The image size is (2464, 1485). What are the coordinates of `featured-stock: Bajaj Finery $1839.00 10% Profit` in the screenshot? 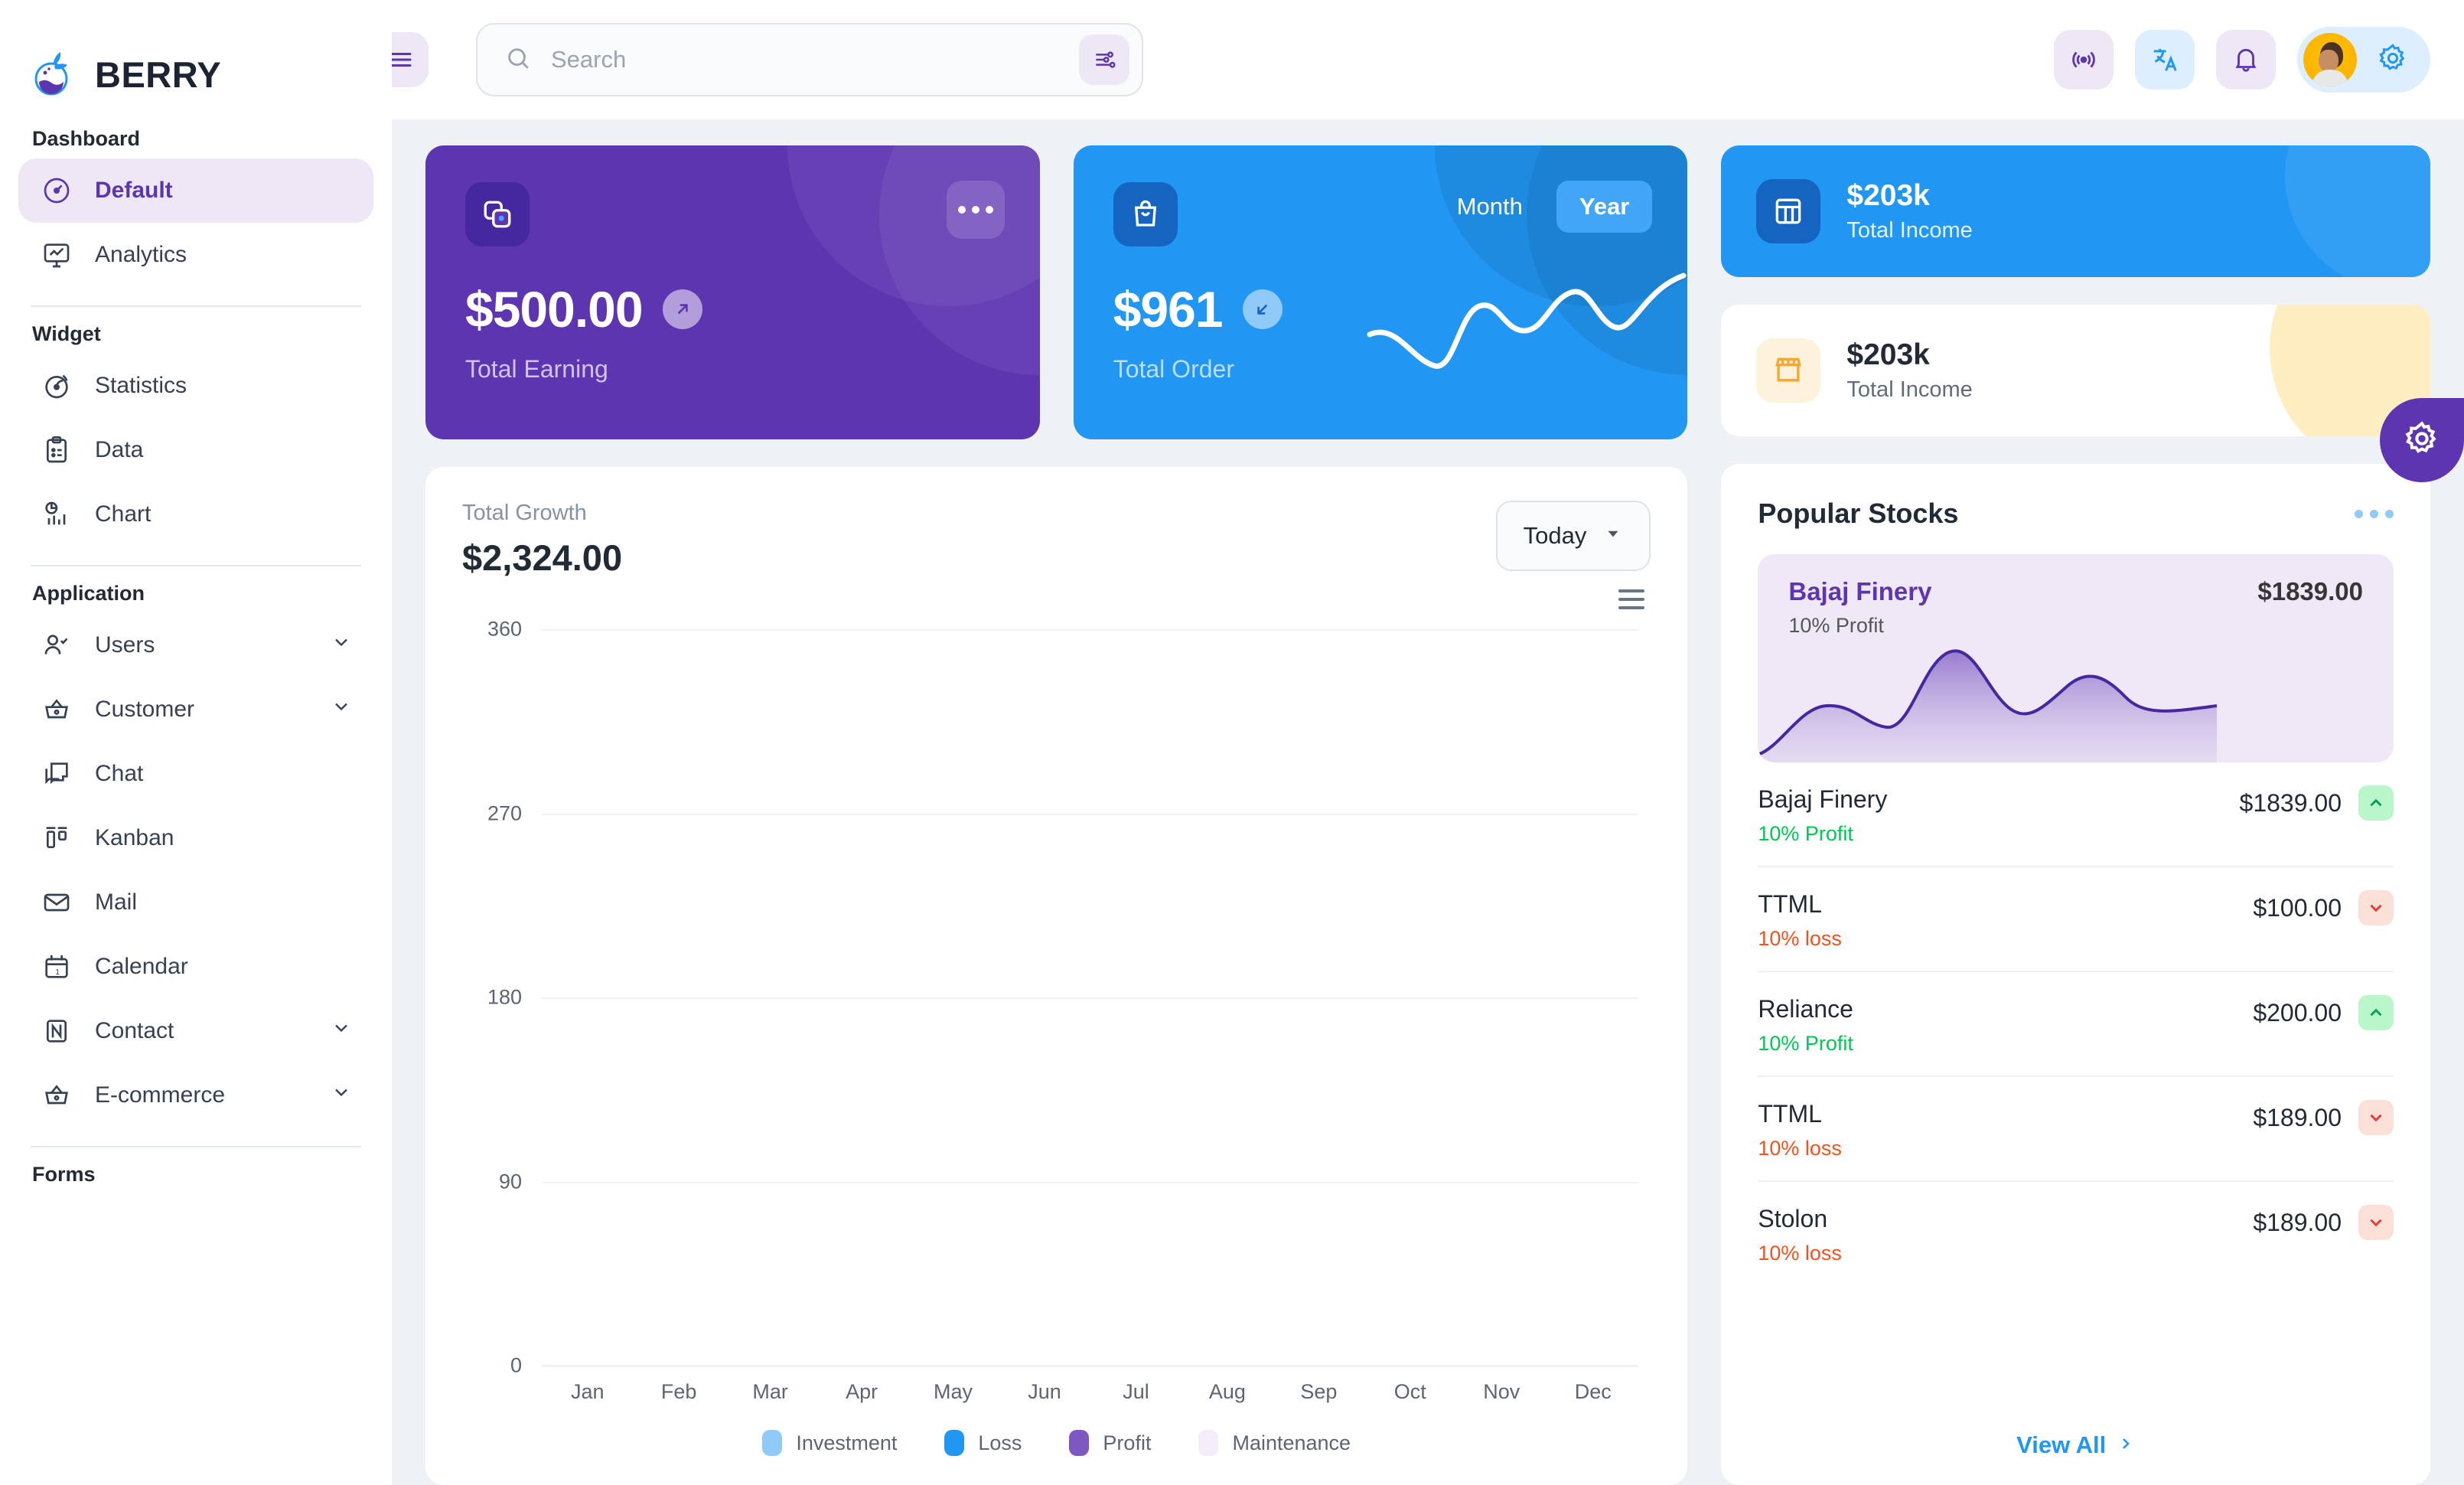 It's located at (2076, 658).